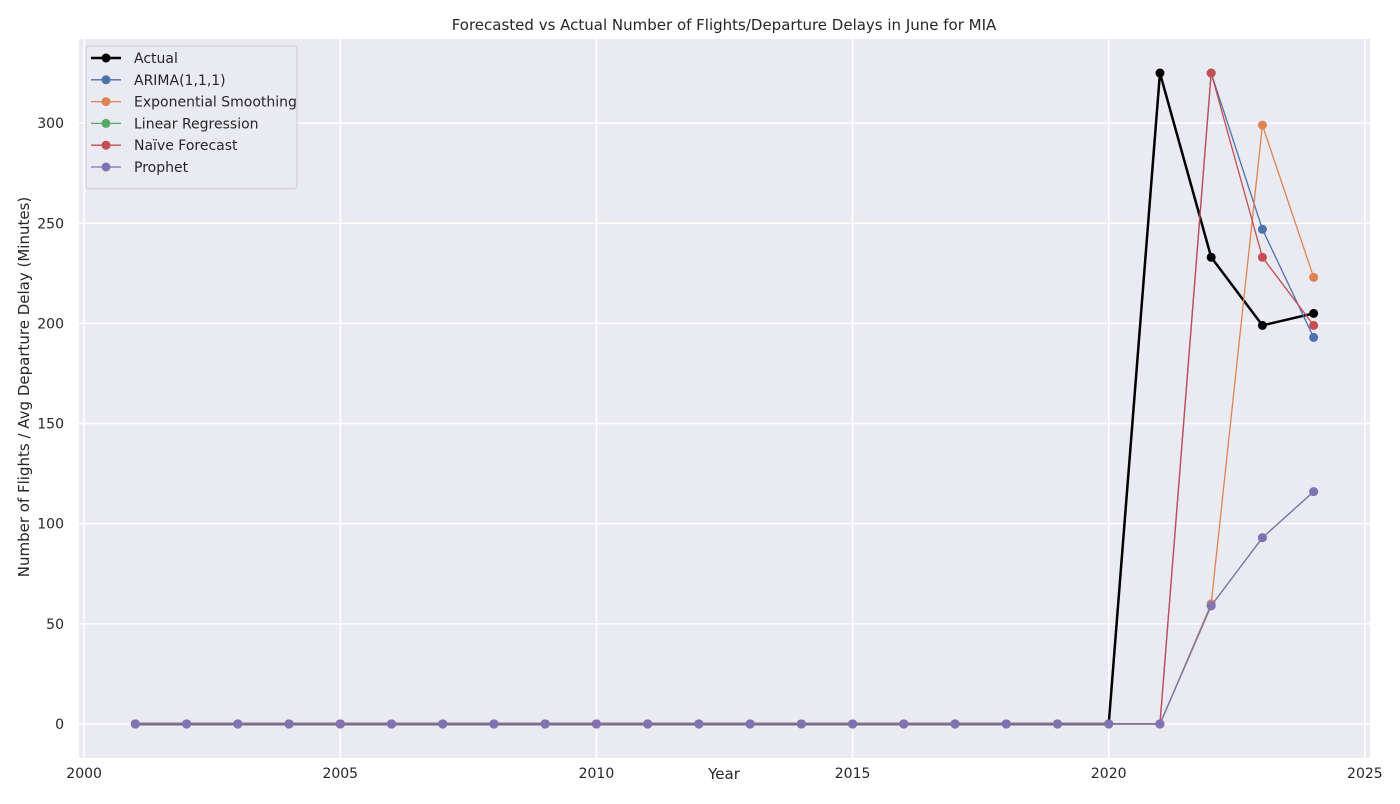 This screenshot has width=1400, height=804. Describe the element at coordinates (50, 324) in the screenshot. I see `y-tick-label: 200` at that location.